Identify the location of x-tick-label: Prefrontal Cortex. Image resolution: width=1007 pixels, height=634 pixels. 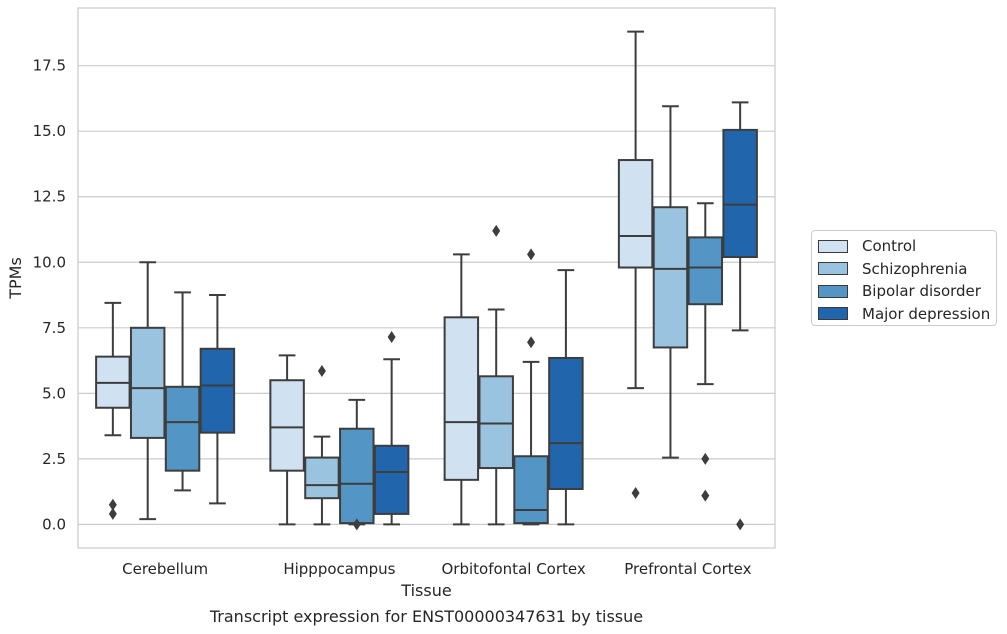
(687, 569).